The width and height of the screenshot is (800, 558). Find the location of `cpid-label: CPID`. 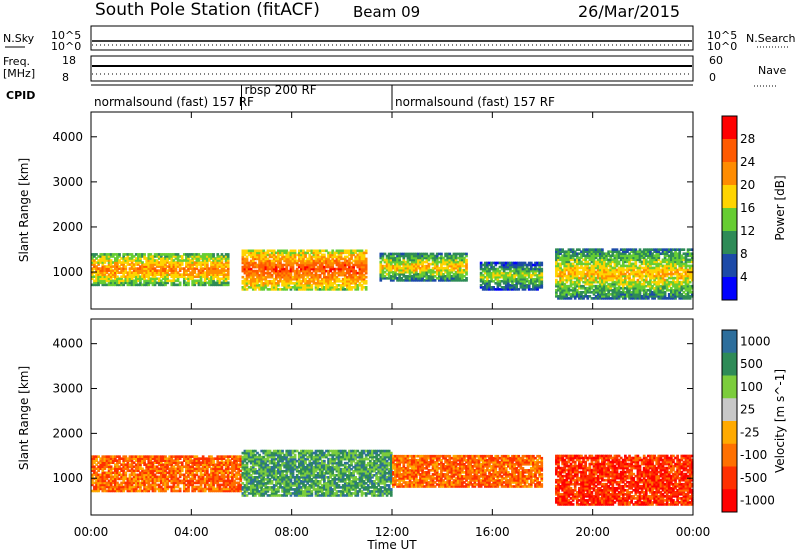

cpid-label: CPID is located at coordinates (20, 95).